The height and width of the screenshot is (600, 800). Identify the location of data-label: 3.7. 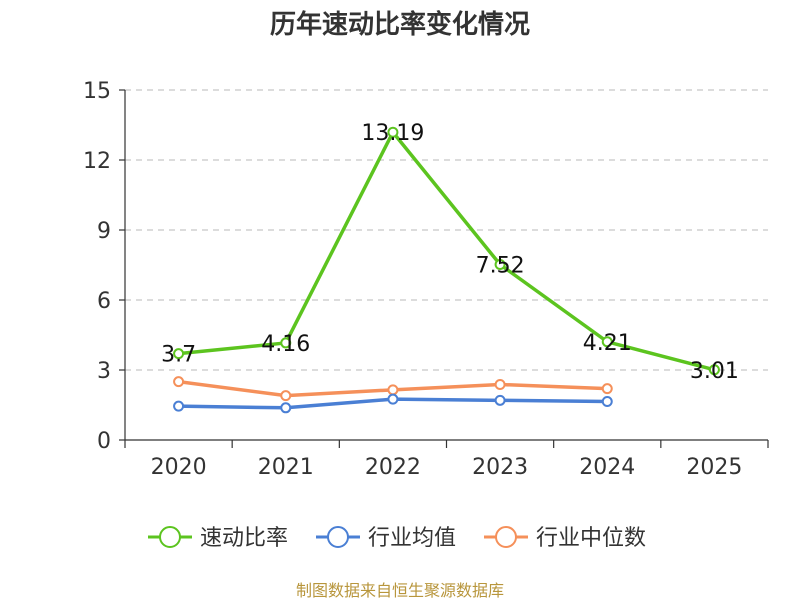
(178, 355).